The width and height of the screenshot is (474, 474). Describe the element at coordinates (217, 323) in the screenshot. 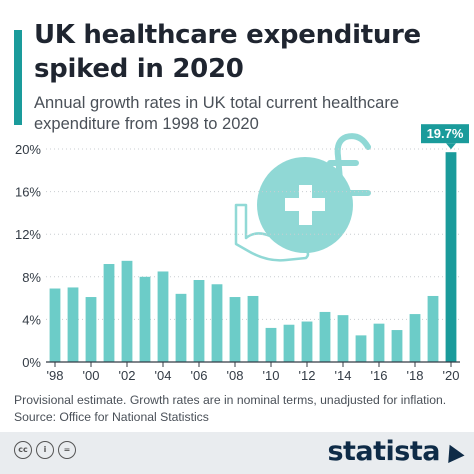

I see `bar-2007` at that location.